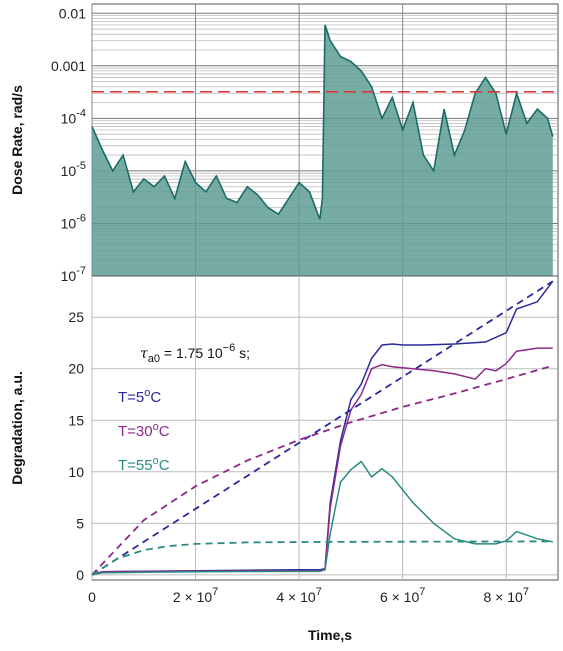  I want to click on x-tick-label: 4 × 10⁷, so click(298, 595).